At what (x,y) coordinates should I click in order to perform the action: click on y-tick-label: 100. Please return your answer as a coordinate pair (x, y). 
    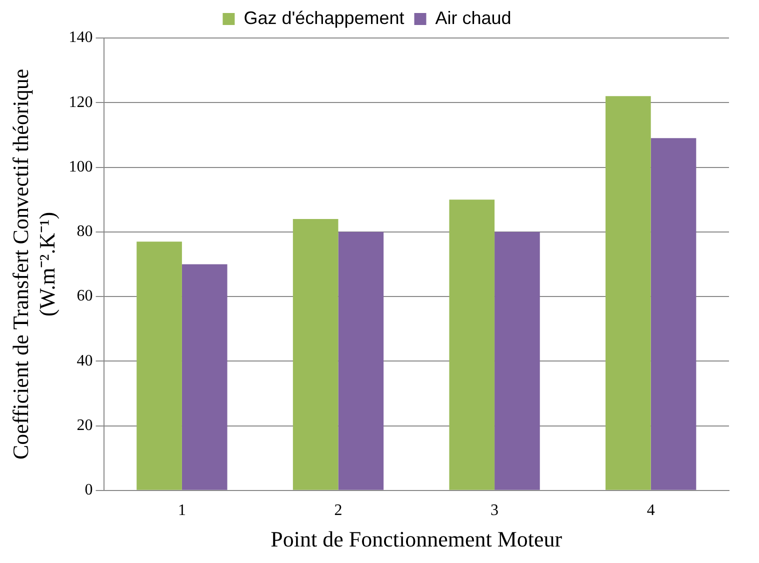
    Looking at the image, I should click on (80, 167).